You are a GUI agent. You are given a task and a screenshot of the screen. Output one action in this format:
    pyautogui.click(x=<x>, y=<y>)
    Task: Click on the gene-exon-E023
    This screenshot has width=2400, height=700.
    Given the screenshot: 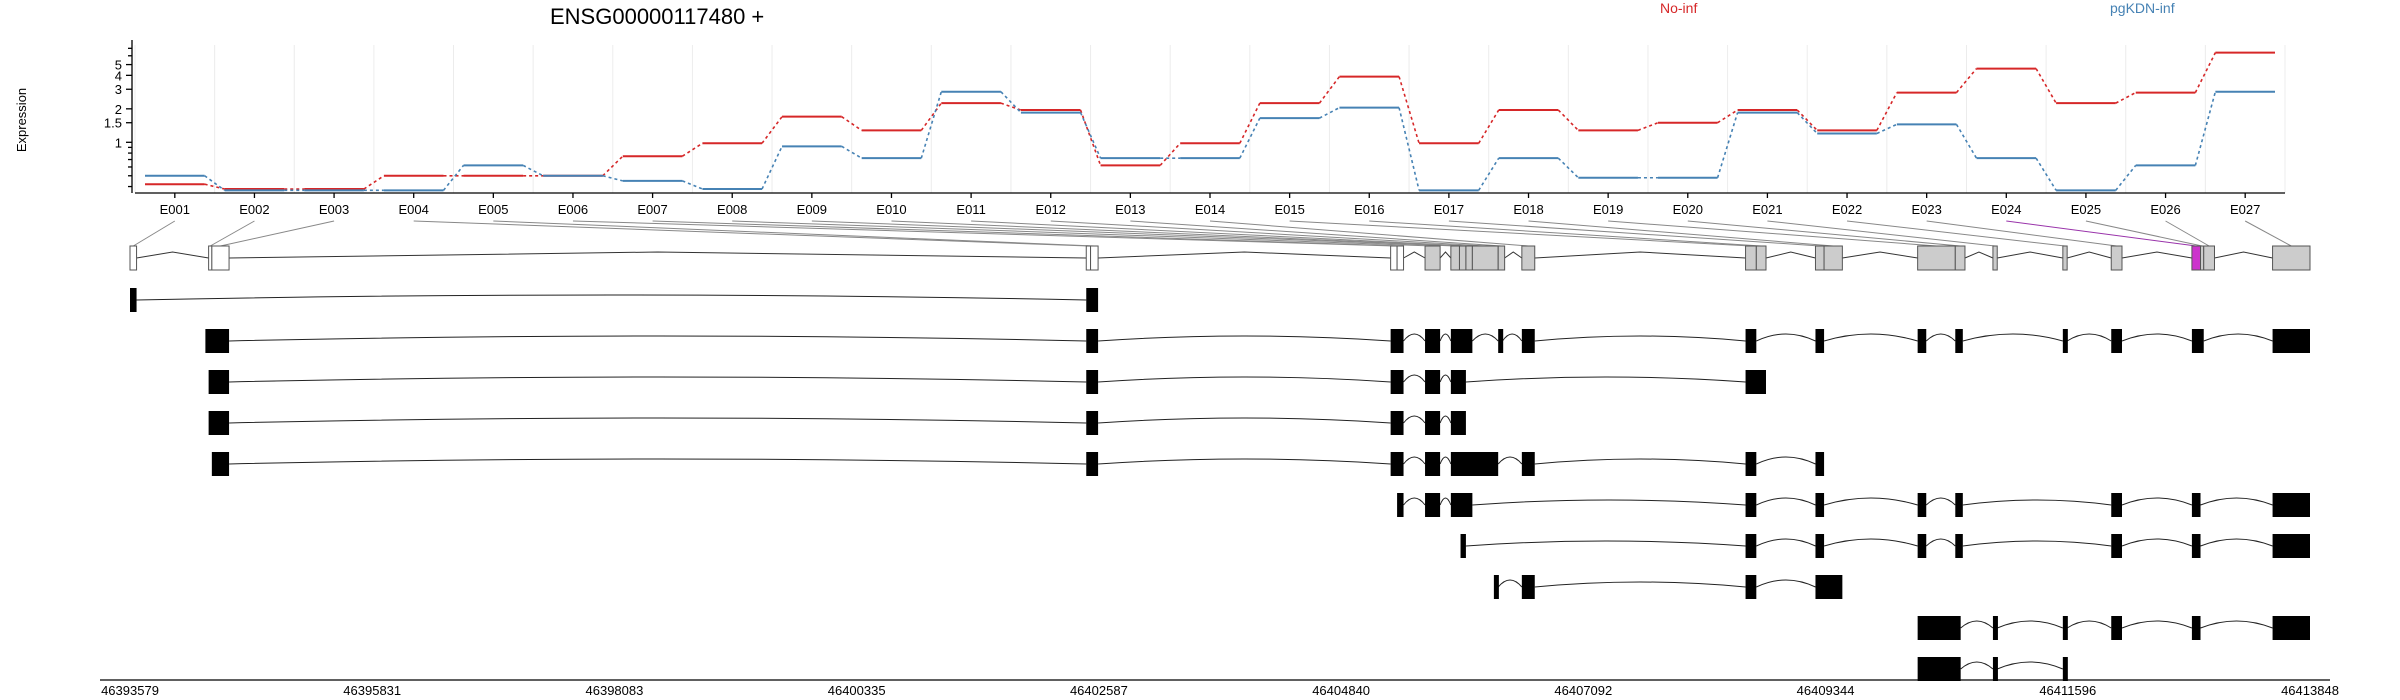 What is the action you would take?
    pyautogui.click(x=2116, y=258)
    